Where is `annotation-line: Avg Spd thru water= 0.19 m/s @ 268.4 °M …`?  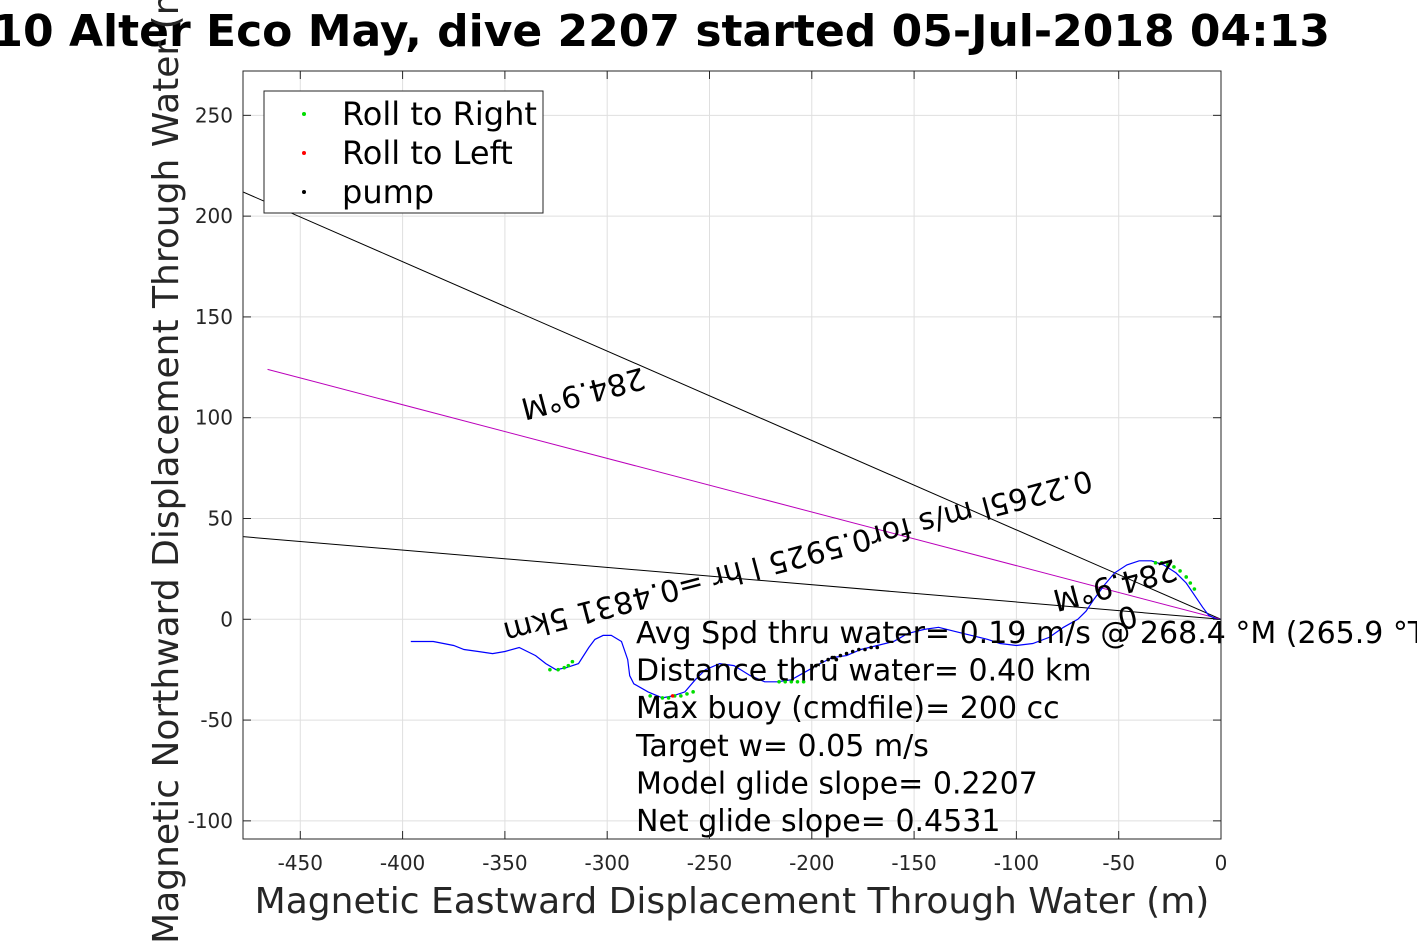 annotation-line: Avg Spd thru water= 0.19 m/s @ 268.4 °M … is located at coordinates (1026, 633).